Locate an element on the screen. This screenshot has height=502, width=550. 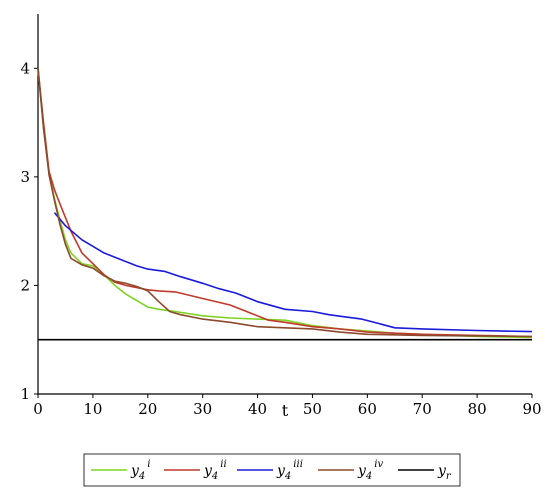
x-tick-label-70: 70 is located at coordinates (422, 409).